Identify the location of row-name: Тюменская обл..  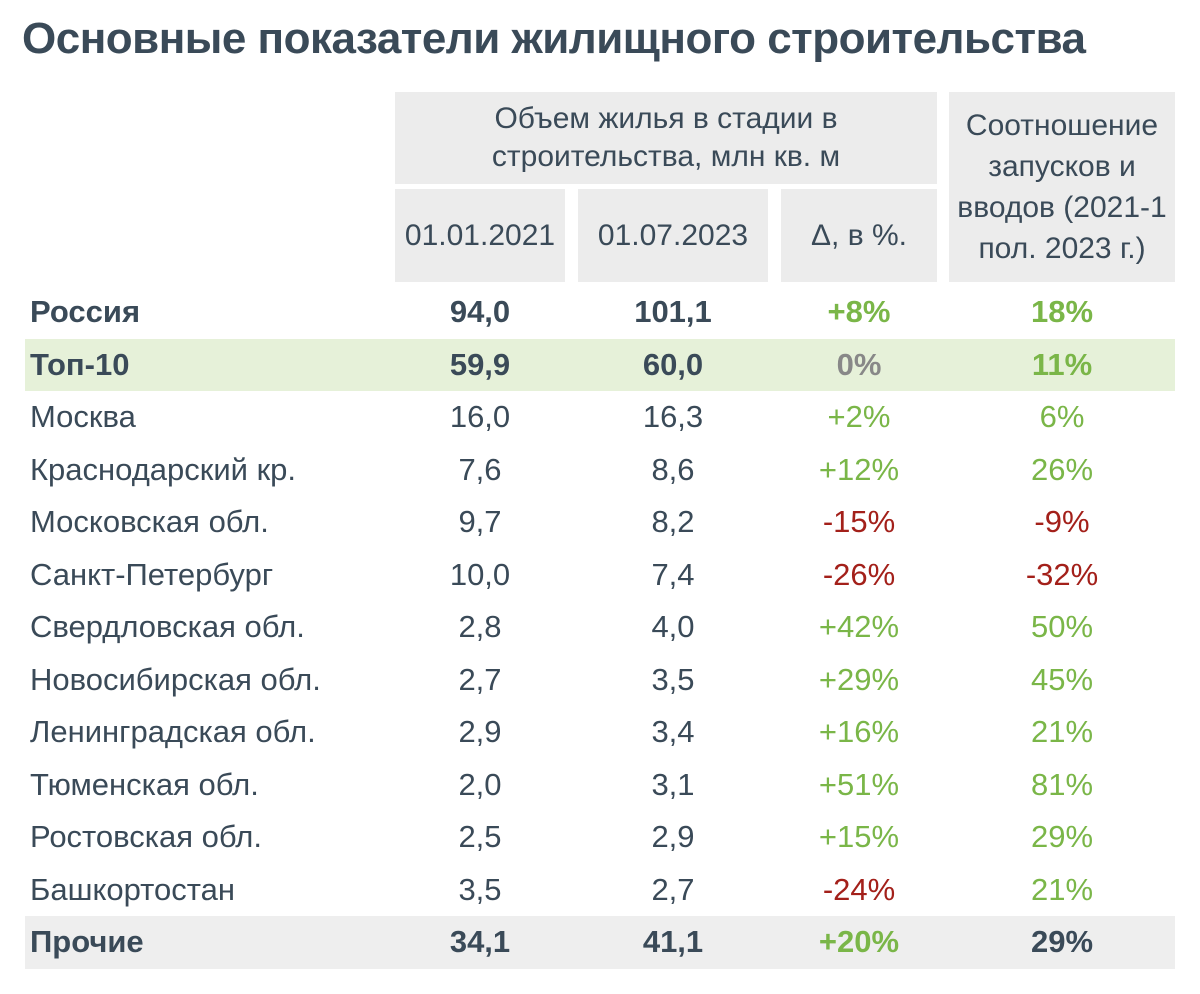
(144, 784).